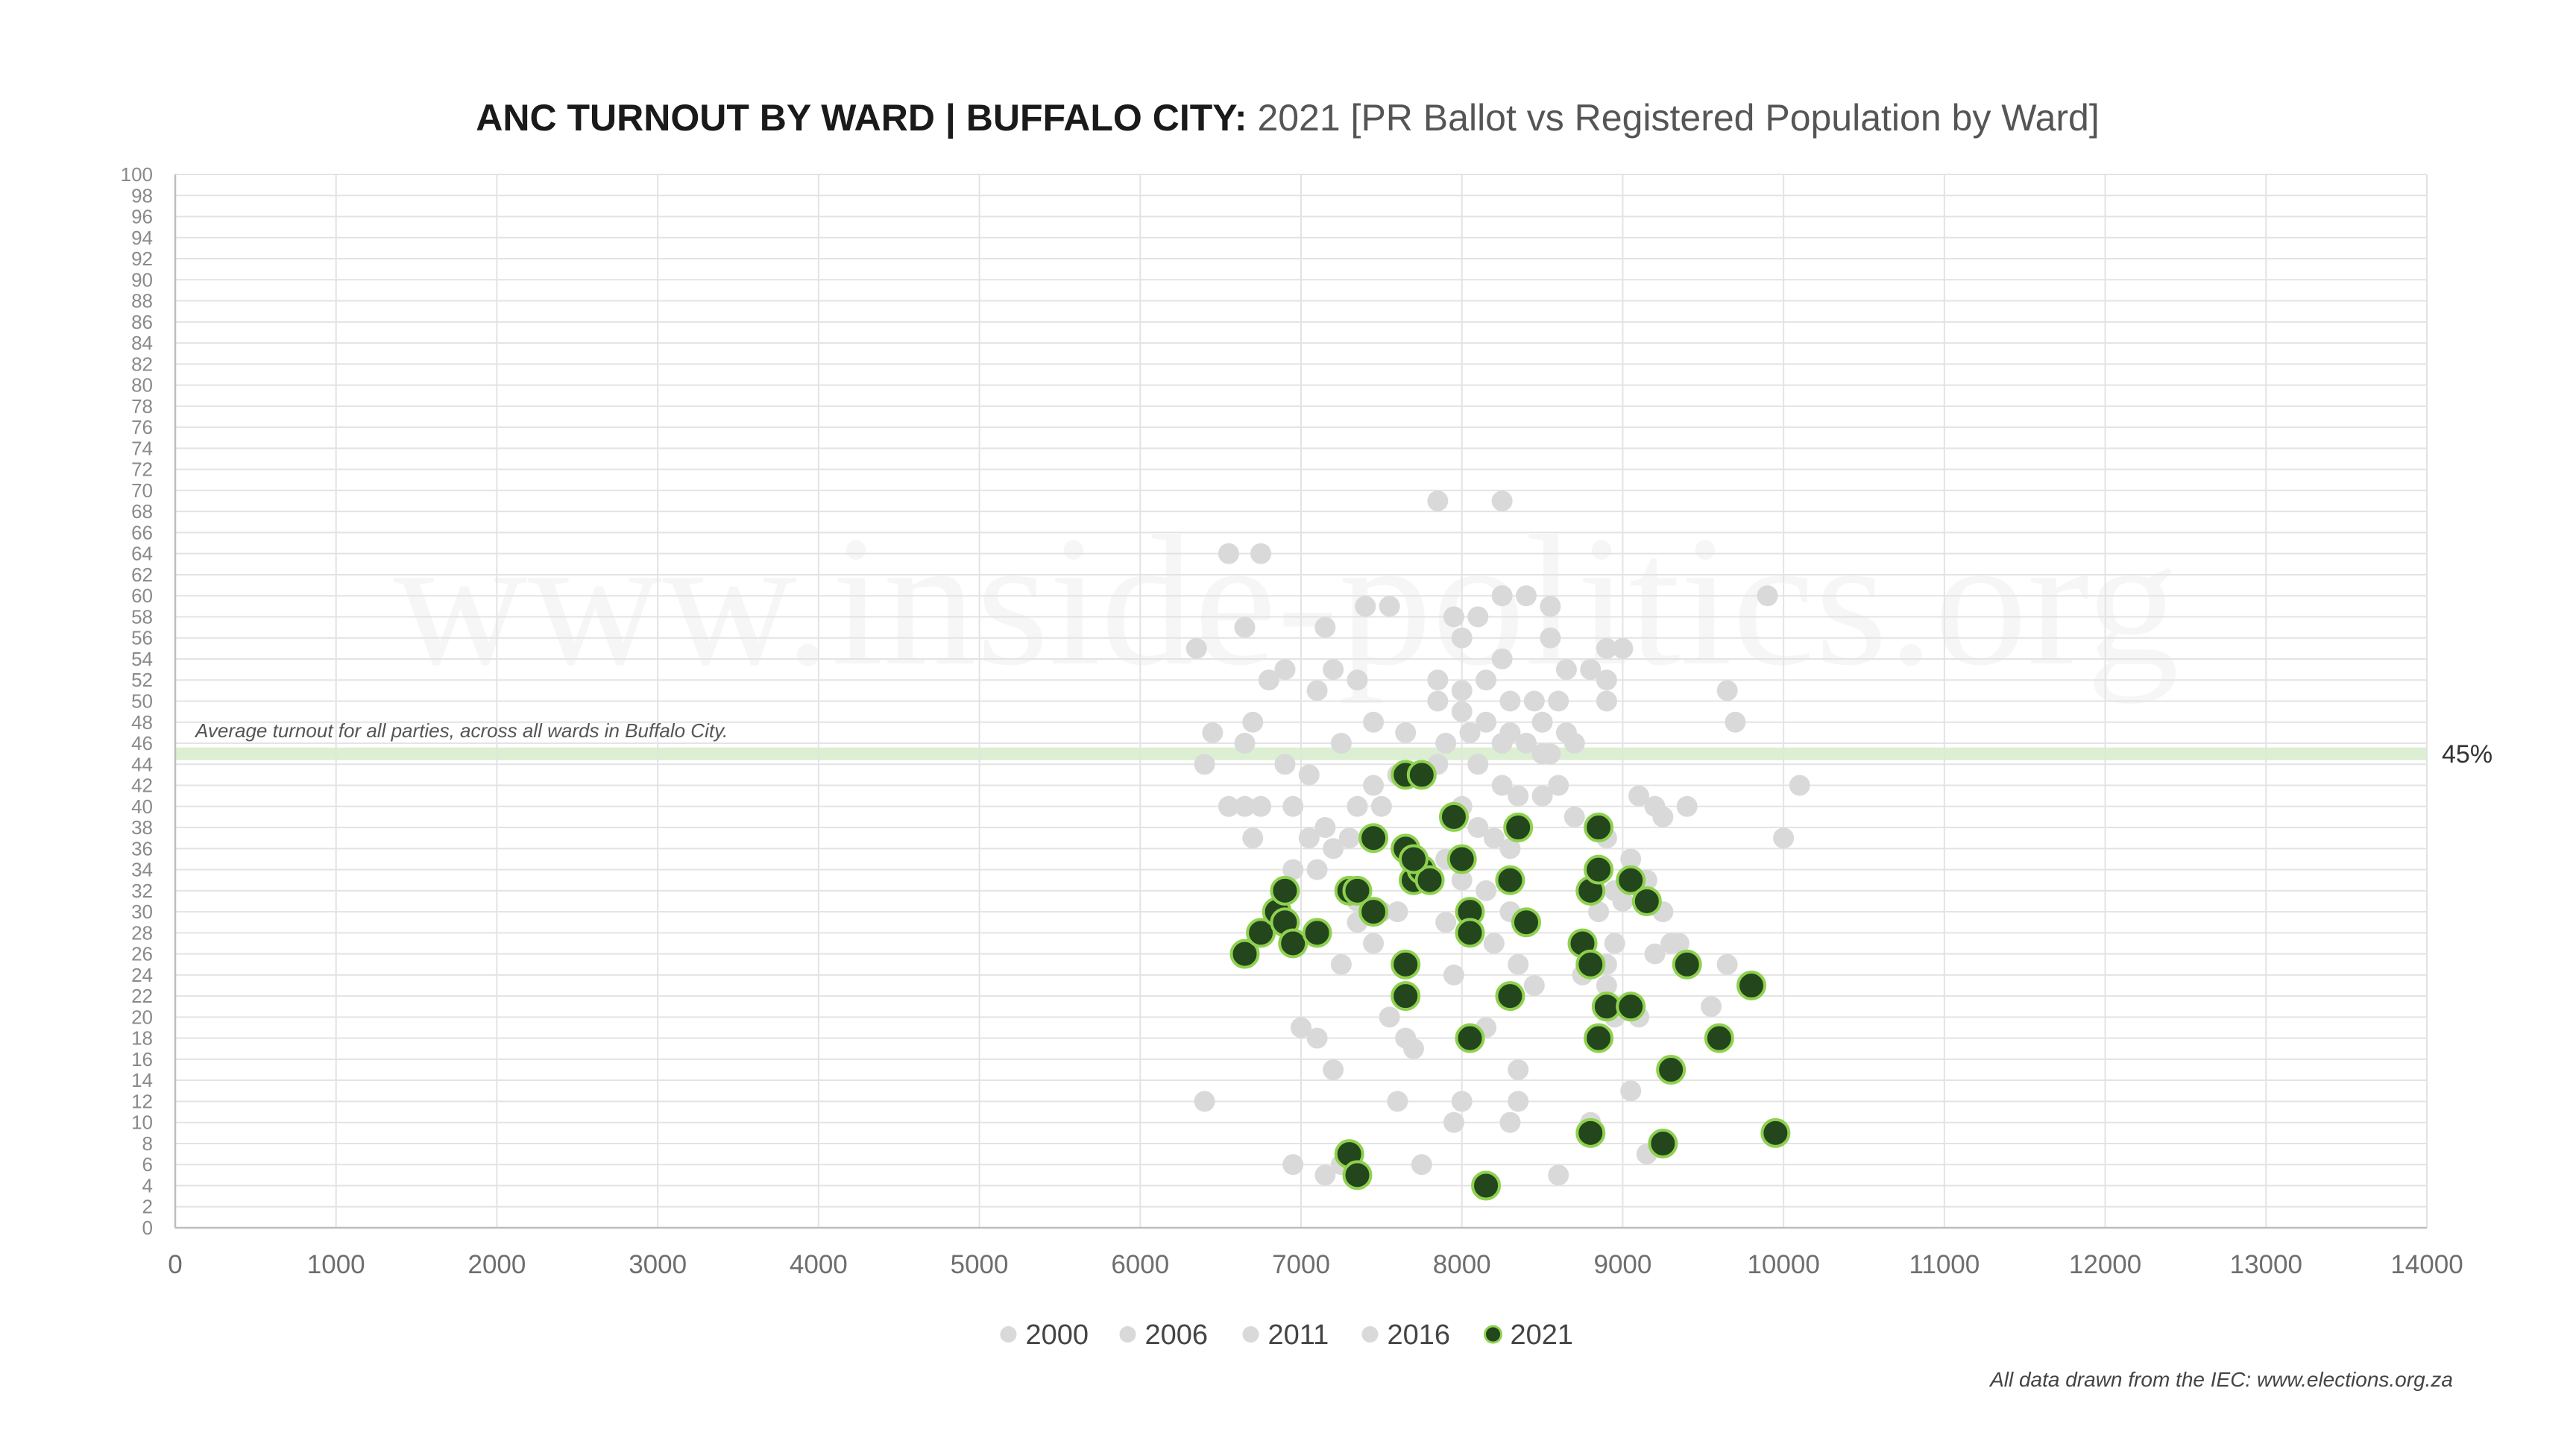  I want to click on x-tick-label: 5000, so click(980, 1265).